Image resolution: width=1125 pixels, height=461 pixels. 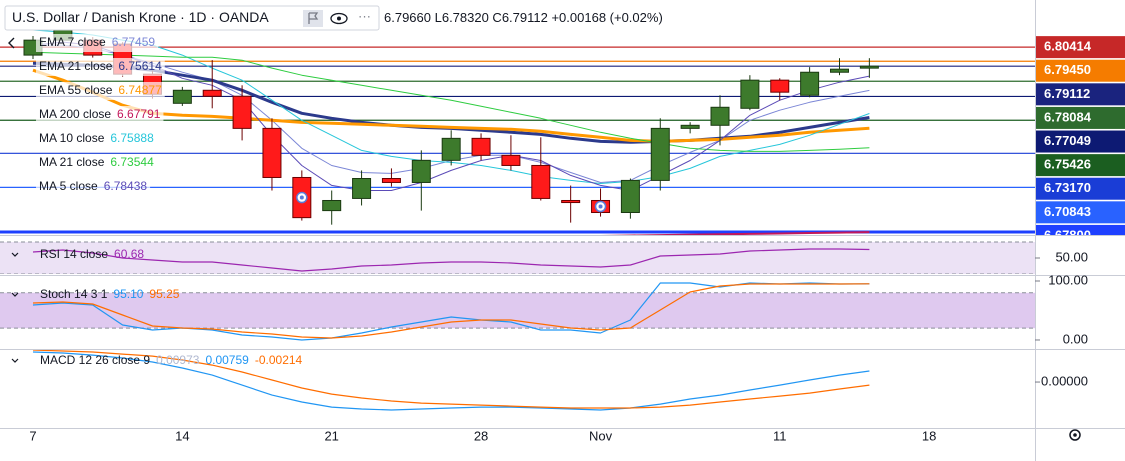 I want to click on x-tick-label: 14, so click(x=182, y=435).